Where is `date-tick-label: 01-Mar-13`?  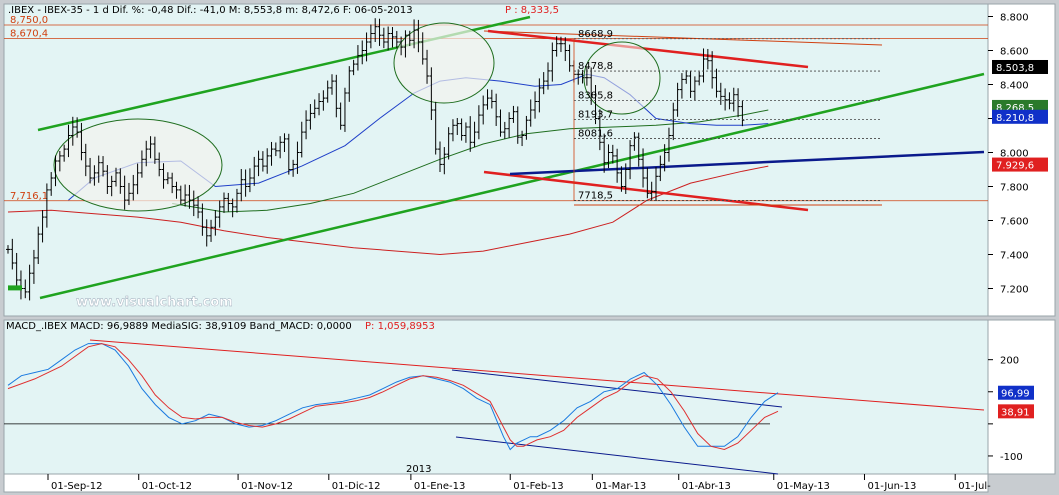
date-tick-label: 01-Mar-13 is located at coordinates (620, 486).